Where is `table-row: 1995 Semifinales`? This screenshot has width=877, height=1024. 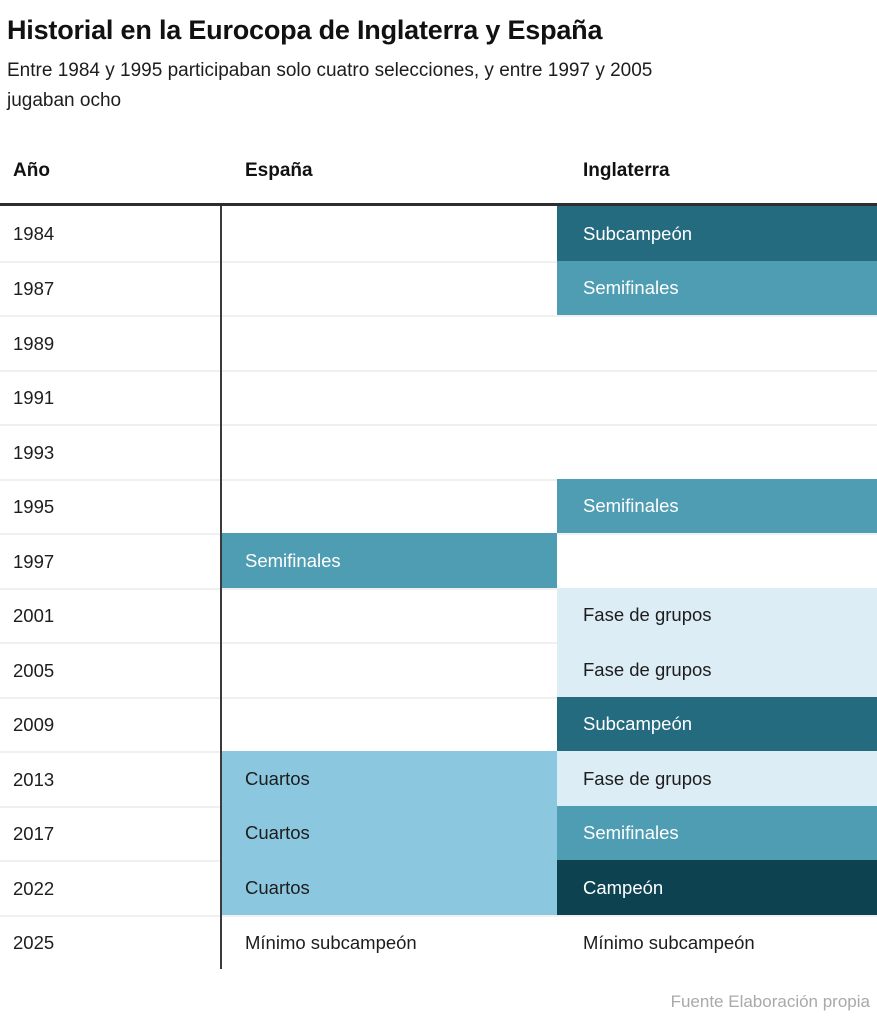 table-row: 1995 Semifinales is located at coordinates (438, 506).